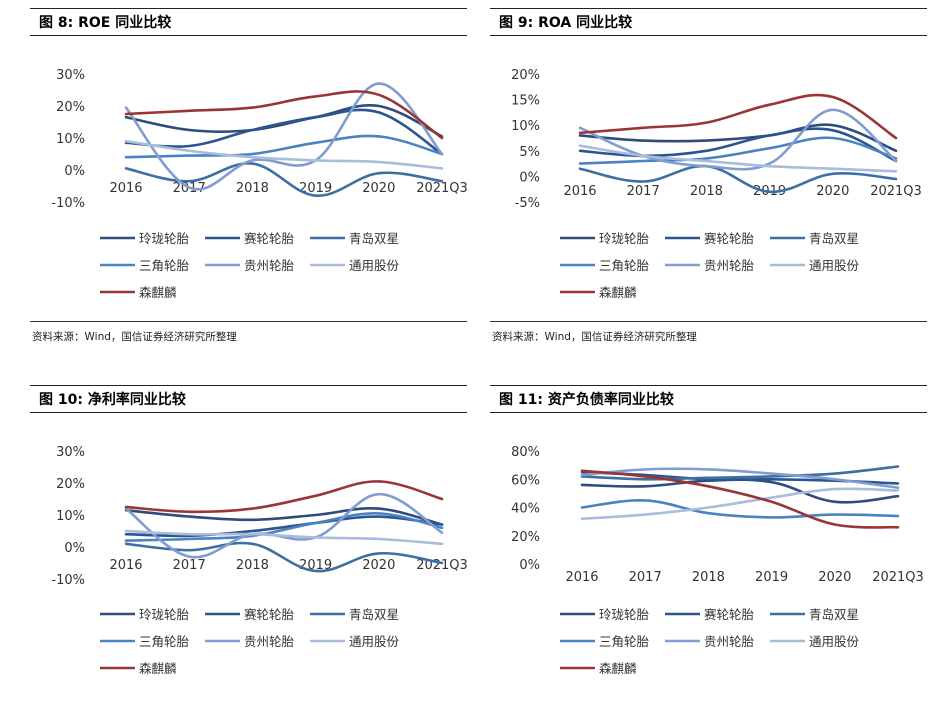  Describe the element at coordinates (525, 101) in the screenshot. I see `y-tick-label: 15%` at that location.